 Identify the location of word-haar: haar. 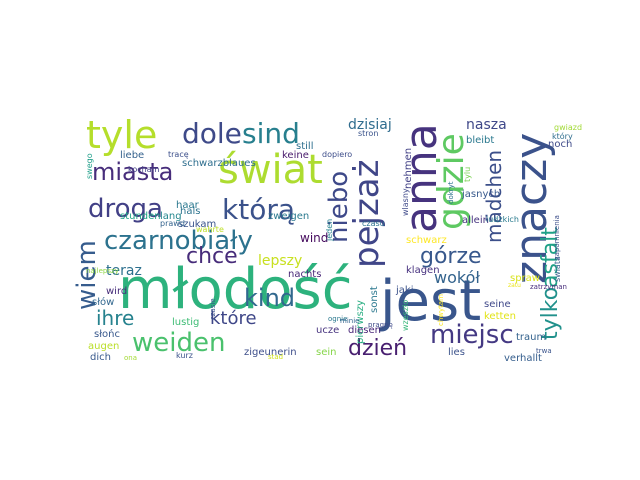
(187, 205).